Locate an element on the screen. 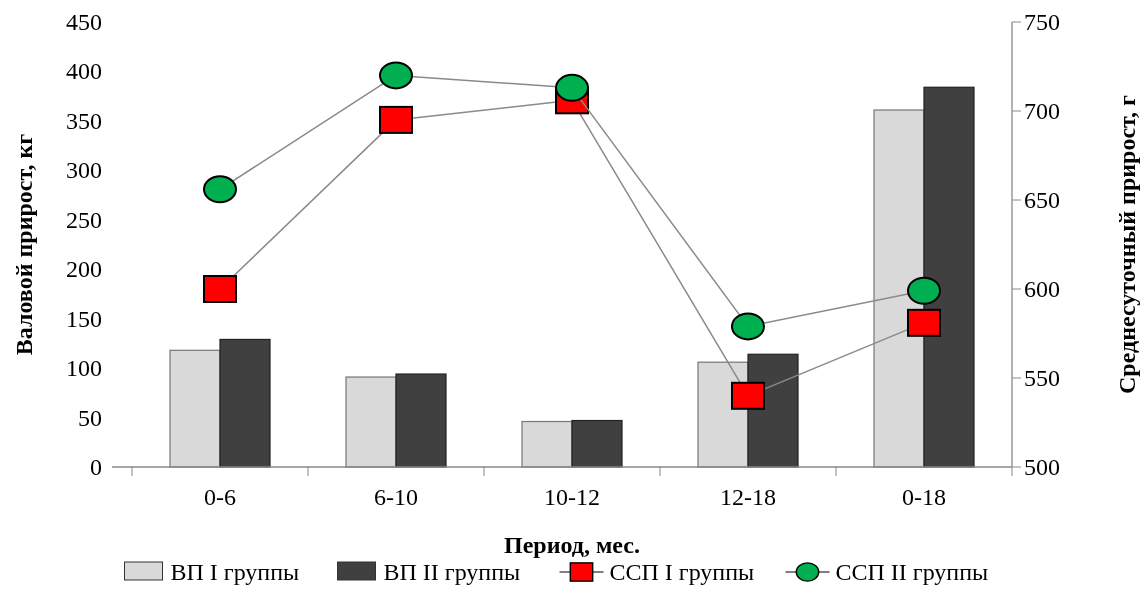  y-tick-label: 350 is located at coordinates (84, 120).